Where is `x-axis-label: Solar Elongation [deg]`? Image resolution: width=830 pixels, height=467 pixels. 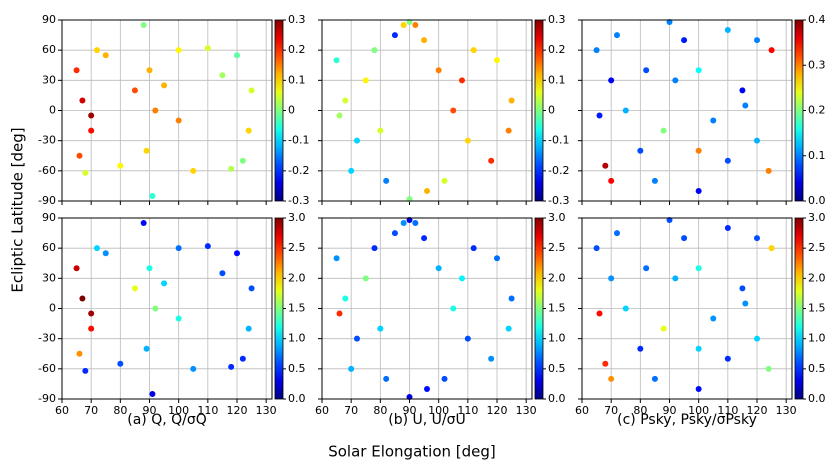
x-axis-label: Solar Elongation [deg] is located at coordinates (412, 452).